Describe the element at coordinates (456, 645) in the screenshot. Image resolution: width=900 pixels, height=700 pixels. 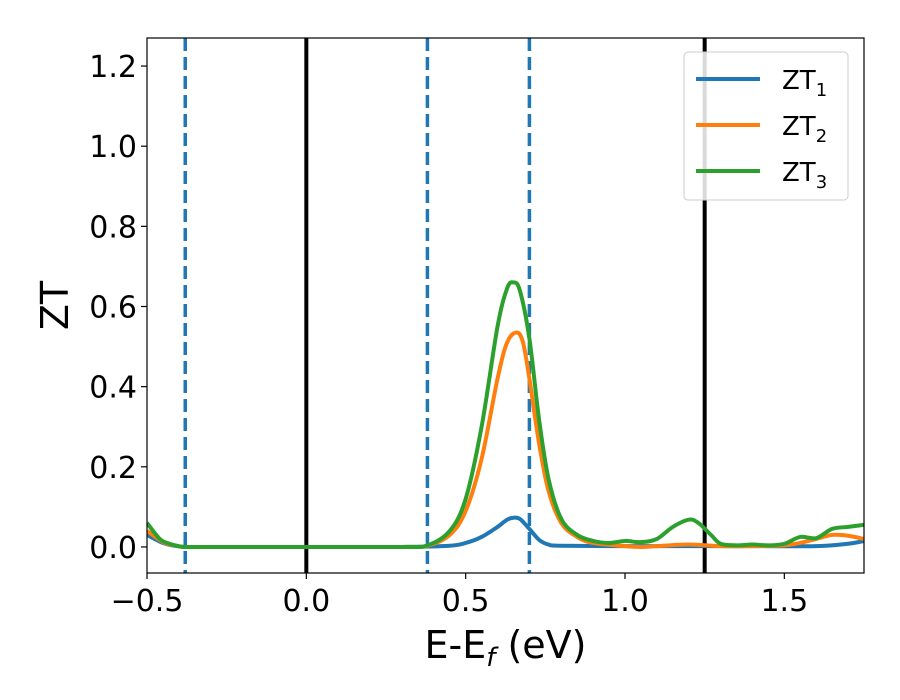
I see `x-axis-label-base: E-E` at that location.